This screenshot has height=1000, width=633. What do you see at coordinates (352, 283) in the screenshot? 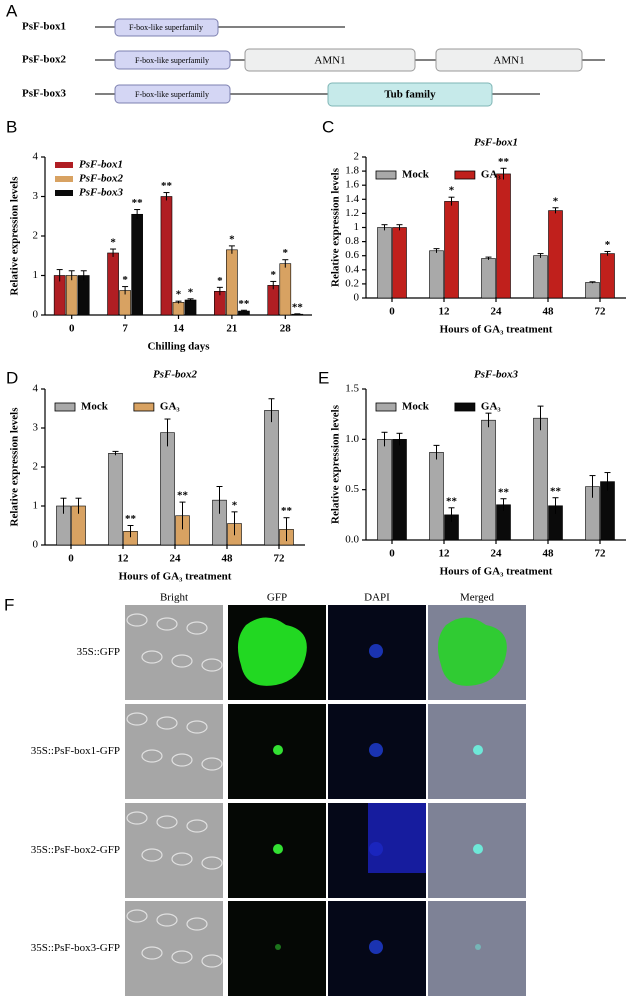
I see `y-tick-label: 0.2` at bounding box center [352, 283].